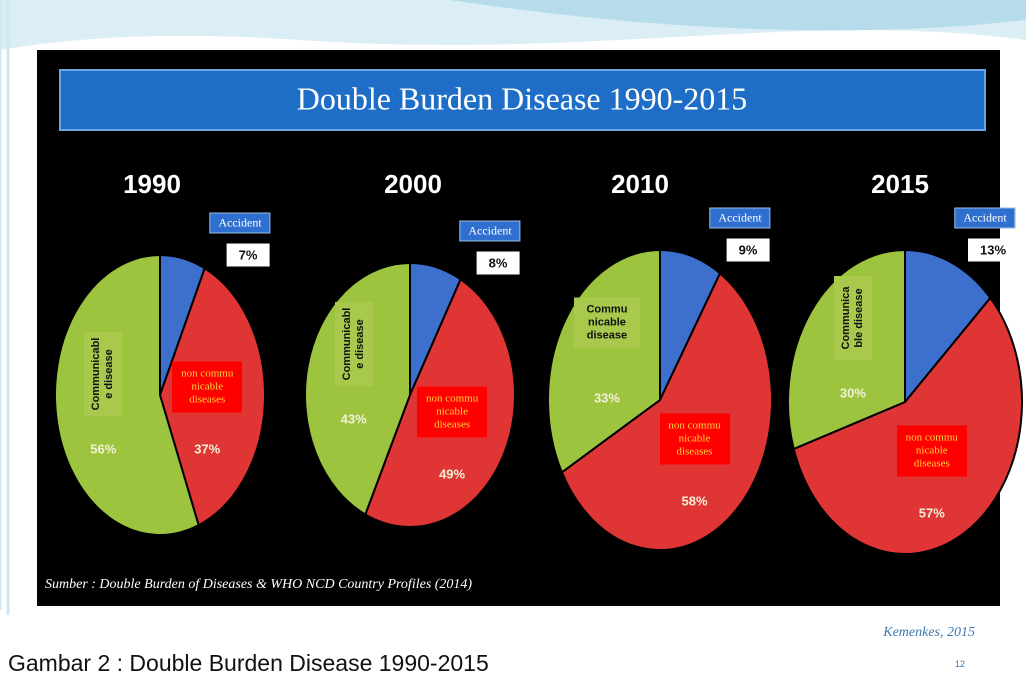 The image size is (1026, 685). I want to click on slice-label: Commu nicable disease, so click(606, 323).